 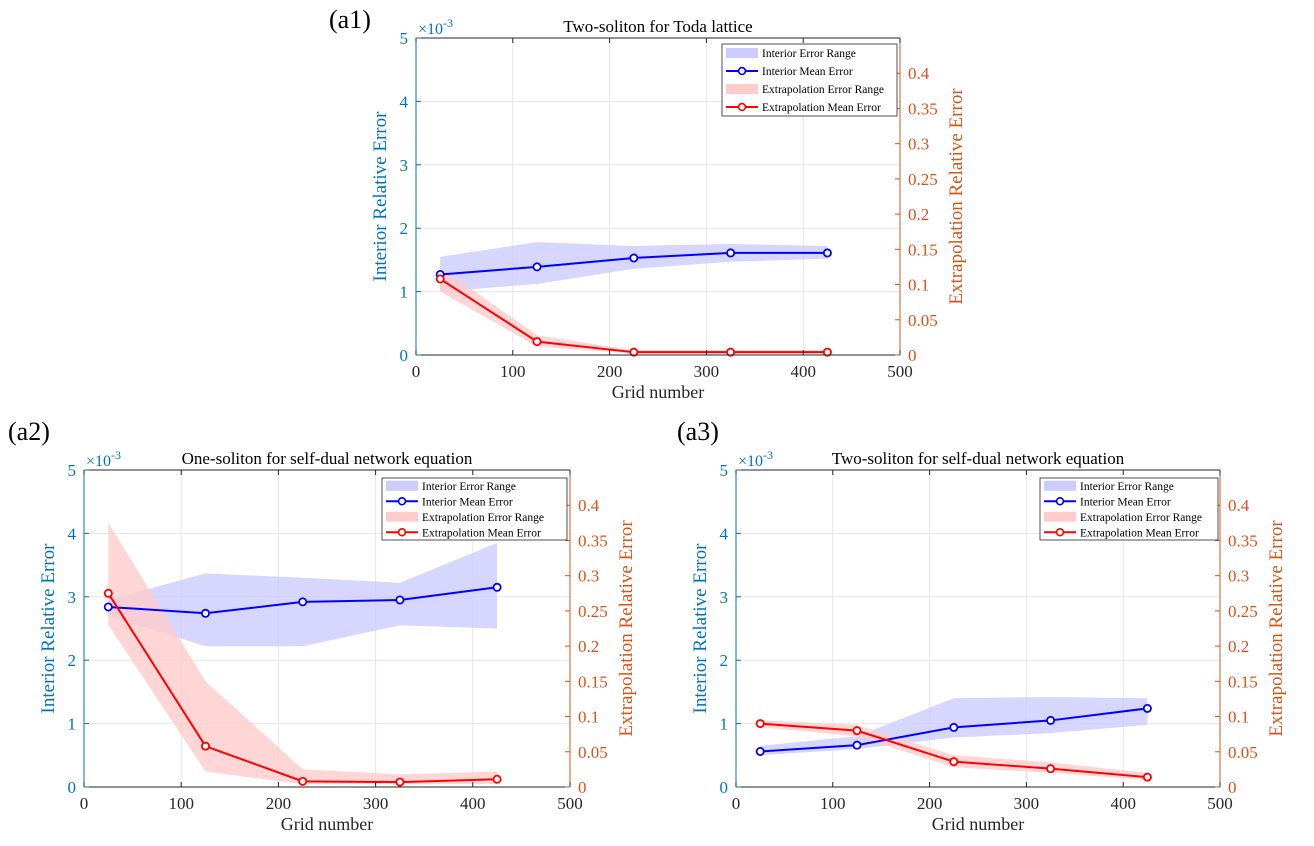 I want to click on y-left-tick-label: 5, so click(x=404, y=38).